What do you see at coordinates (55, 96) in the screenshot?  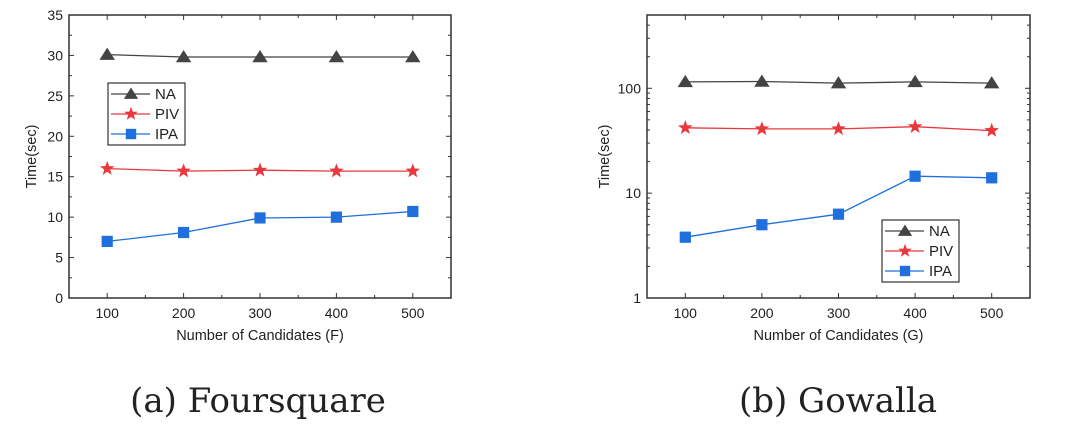 I see `y-tick-label: 25` at bounding box center [55, 96].